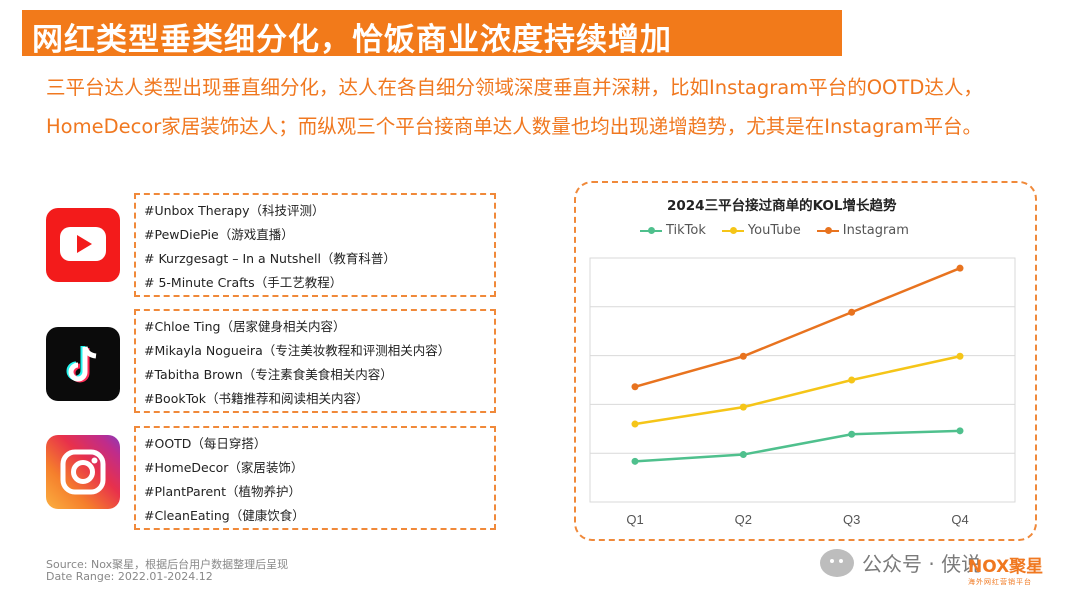 The image size is (1080, 608). What do you see at coordinates (83, 472) in the screenshot?
I see `instagram-icon` at bounding box center [83, 472].